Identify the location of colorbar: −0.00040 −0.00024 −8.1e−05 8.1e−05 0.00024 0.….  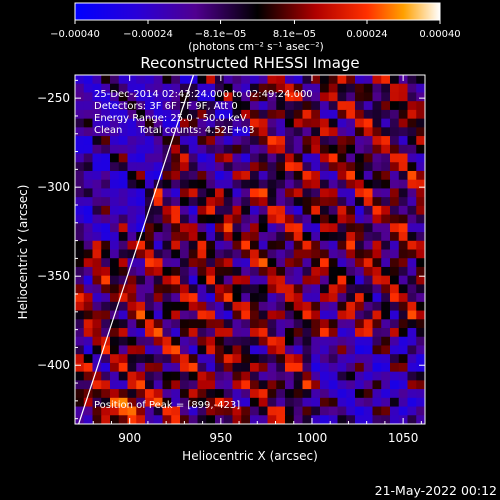
(255, 27).